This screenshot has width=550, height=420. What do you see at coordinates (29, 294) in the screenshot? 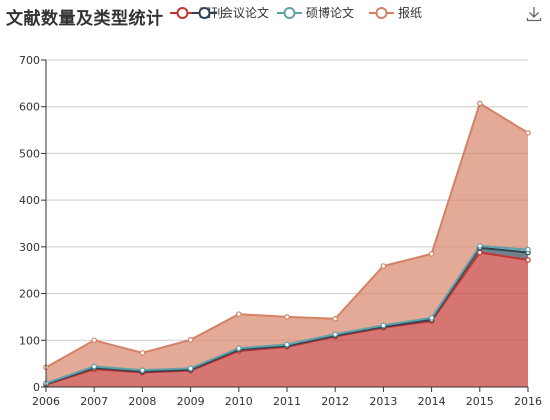
I see `y-tick-label: 200` at bounding box center [29, 294].